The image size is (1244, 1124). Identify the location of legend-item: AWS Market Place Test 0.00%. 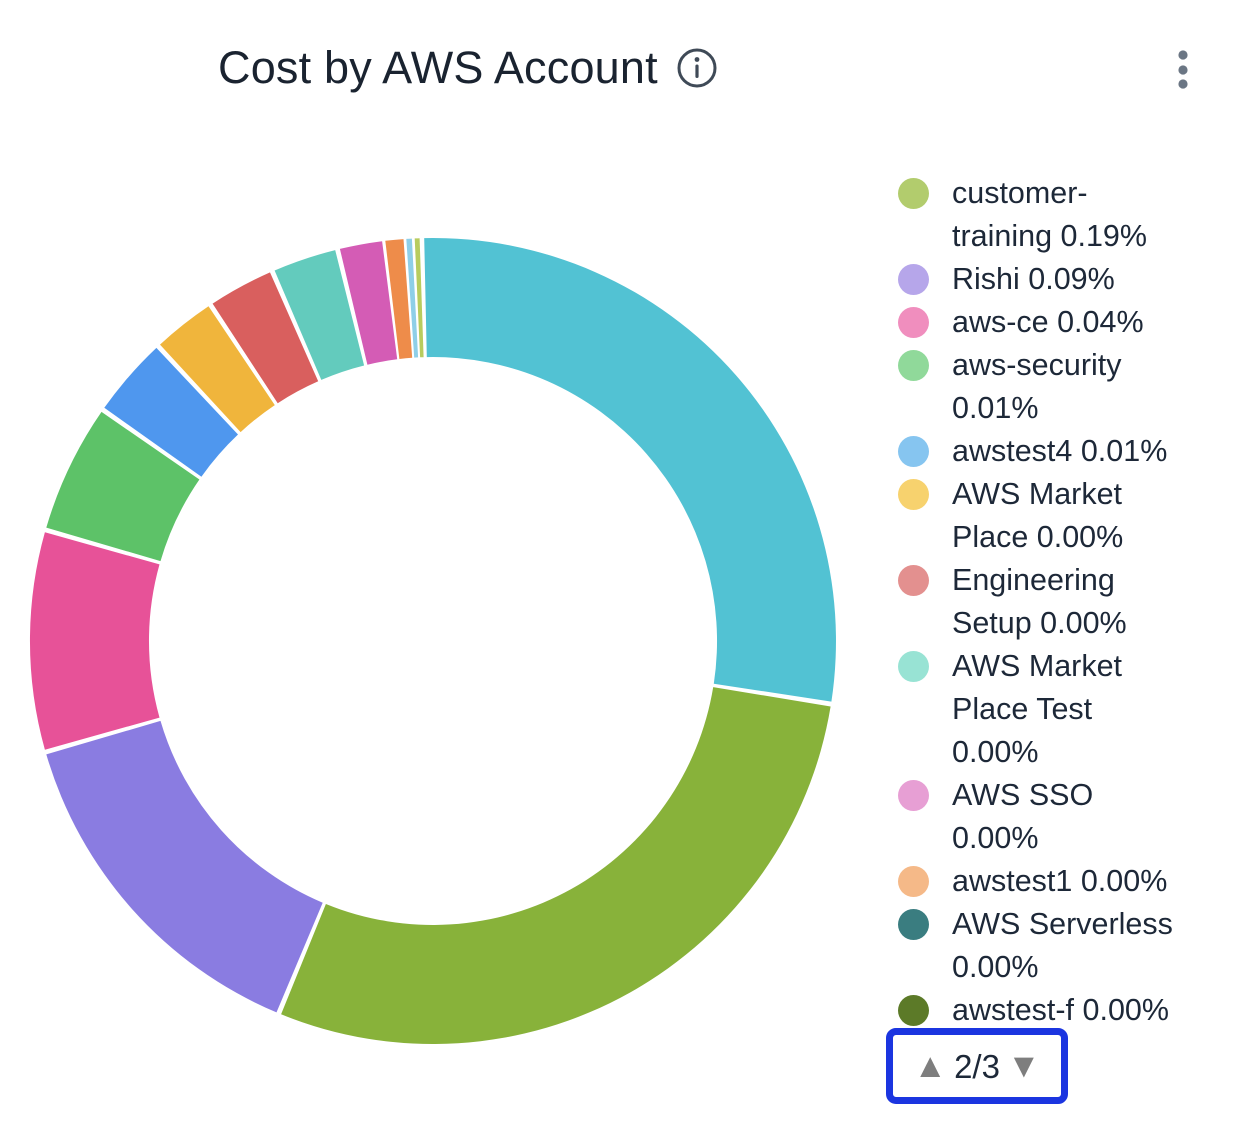
(1056, 709).